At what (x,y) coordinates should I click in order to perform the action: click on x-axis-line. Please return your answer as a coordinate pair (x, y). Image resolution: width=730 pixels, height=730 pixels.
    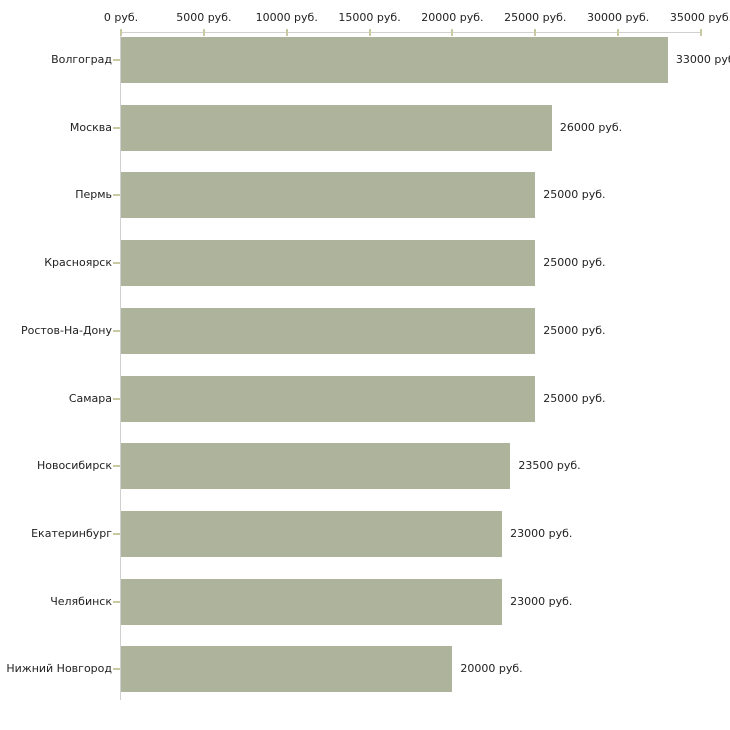
    Looking at the image, I should click on (411, 32).